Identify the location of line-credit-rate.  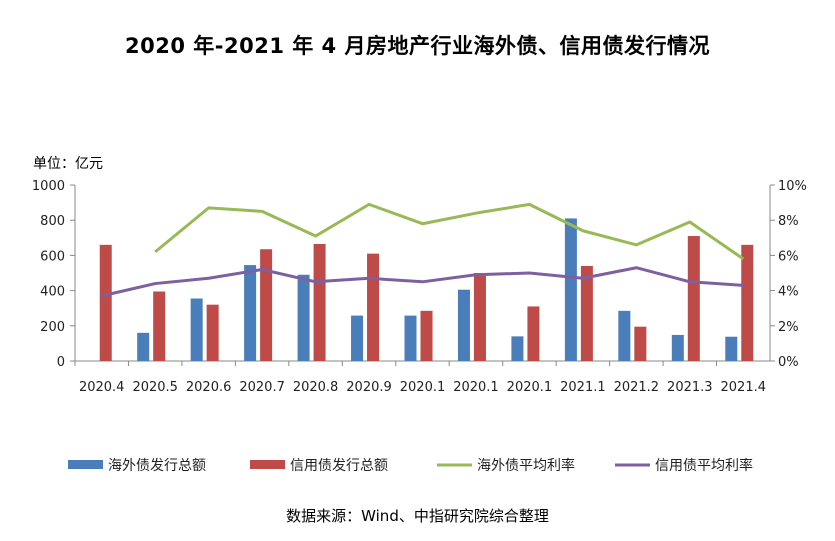
(422, 282).